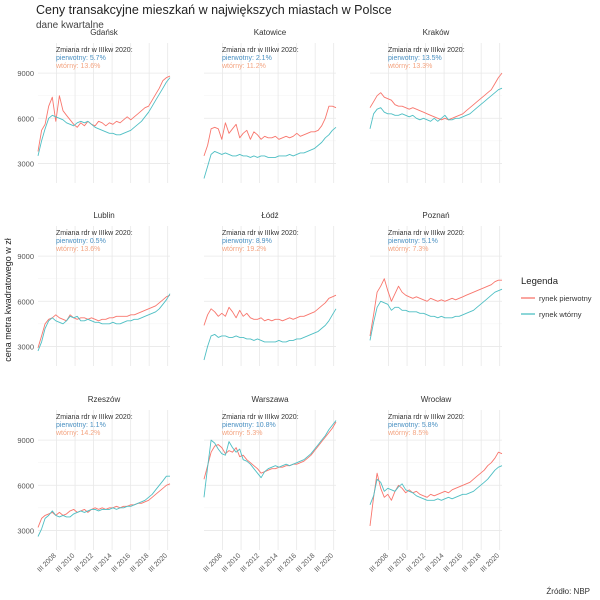 The height and width of the screenshot is (600, 600). I want to click on annotation-primary: pierwotny: 5.8%, so click(413, 425).